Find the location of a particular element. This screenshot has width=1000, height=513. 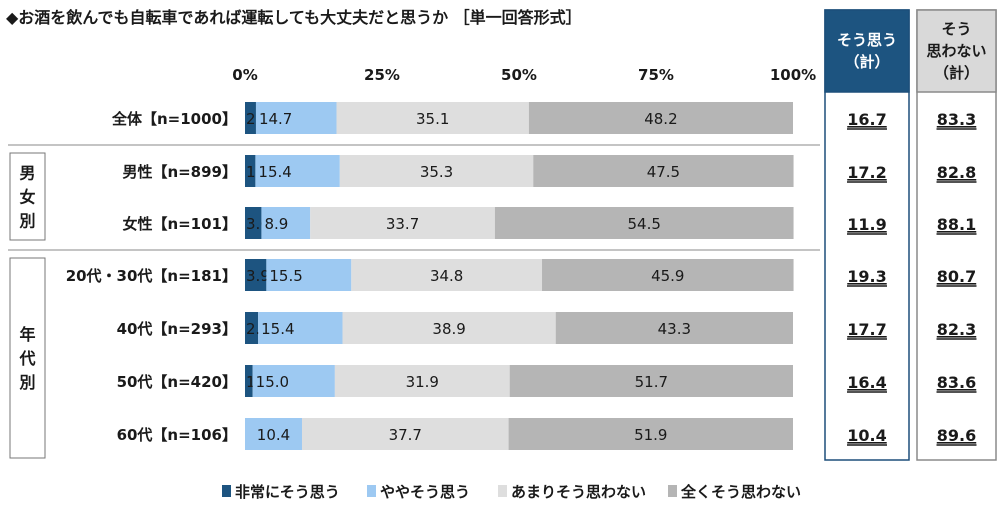

data-label: 54.5 is located at coordinates (644, 224).